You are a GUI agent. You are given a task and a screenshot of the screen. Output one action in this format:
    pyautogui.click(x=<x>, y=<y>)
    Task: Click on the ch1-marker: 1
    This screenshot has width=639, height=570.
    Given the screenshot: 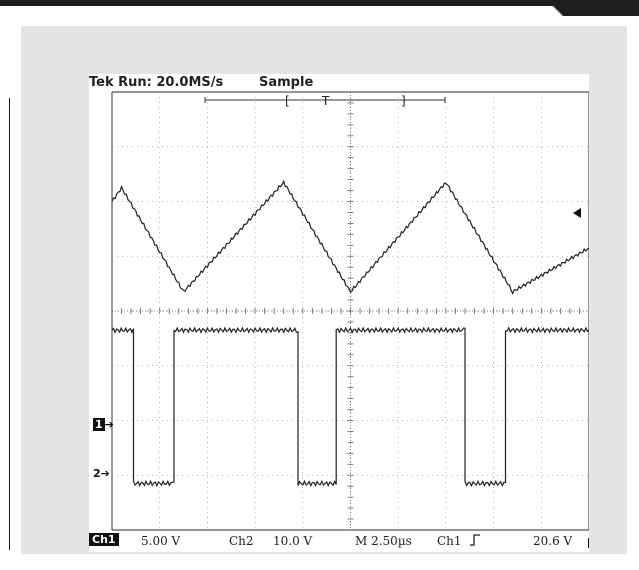 What is the action you would take?
    pyautogui.click(x=99, y=424)
    